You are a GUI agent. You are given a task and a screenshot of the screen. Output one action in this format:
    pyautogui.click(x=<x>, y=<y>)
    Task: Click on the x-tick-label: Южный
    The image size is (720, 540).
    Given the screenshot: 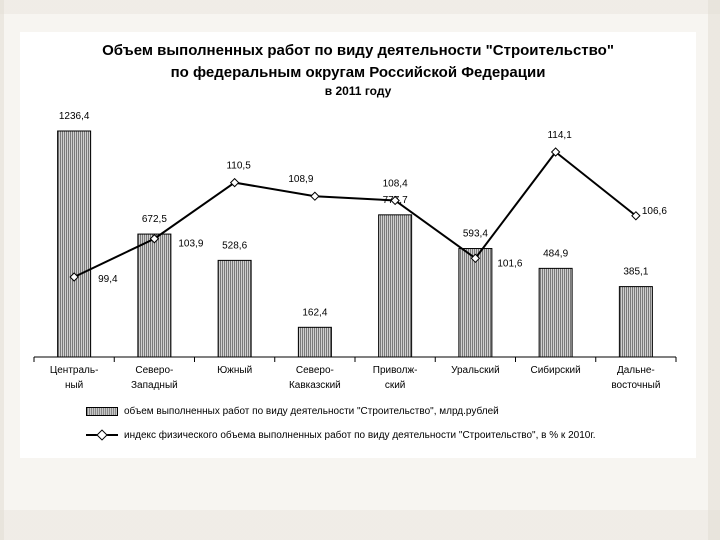 What is the action you would take?
    pyautogui.click(x=234, y=370)
    